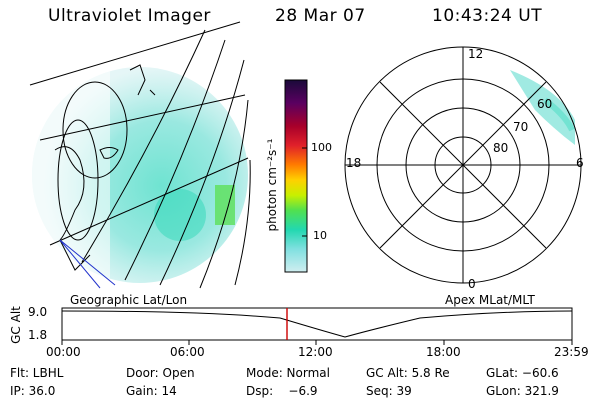 This screenshot has height=400, width=600. What do you see at coordinates (288, 373) in the screenshot?
I see `status-mode: Mode: Normal` at bounding box center [288, 373].